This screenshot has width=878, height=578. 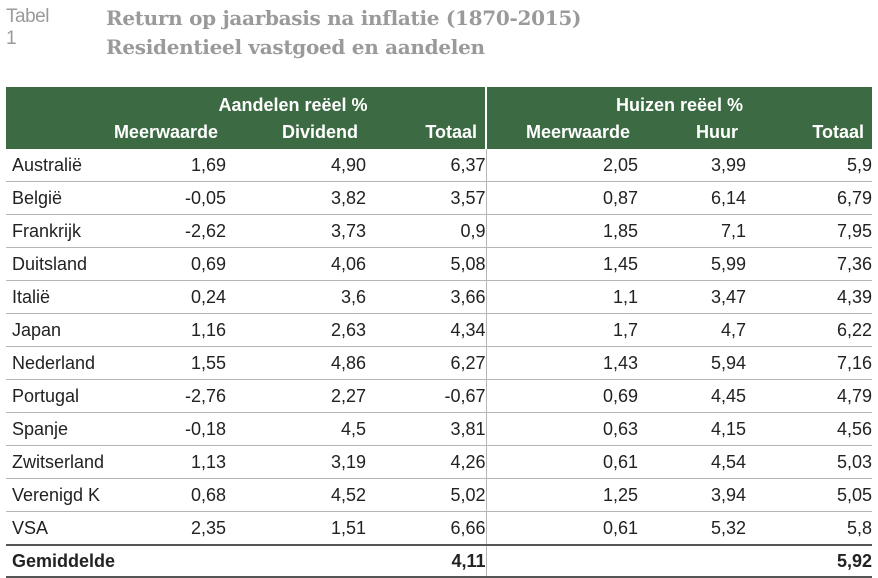 I want to click on country-cell: Italië, so click(x=53, y=297).